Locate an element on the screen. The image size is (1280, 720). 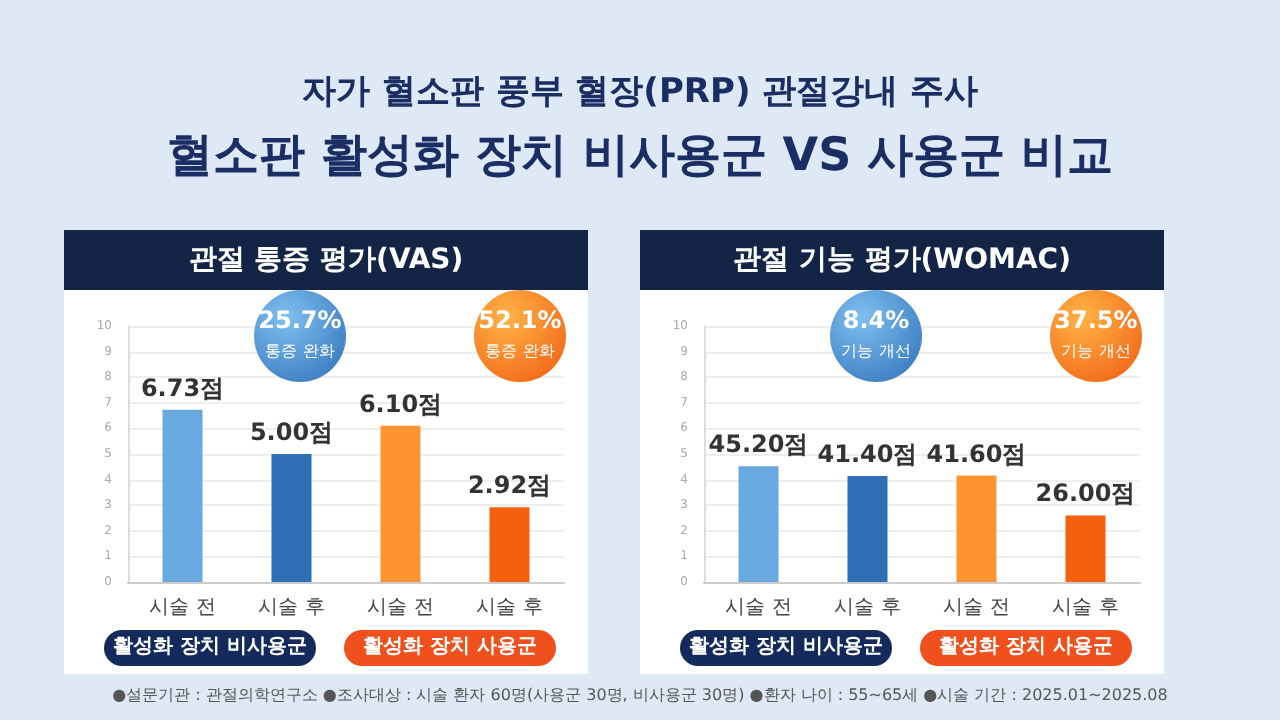
annotation: 8.4% is located at coordinates (876, 320).